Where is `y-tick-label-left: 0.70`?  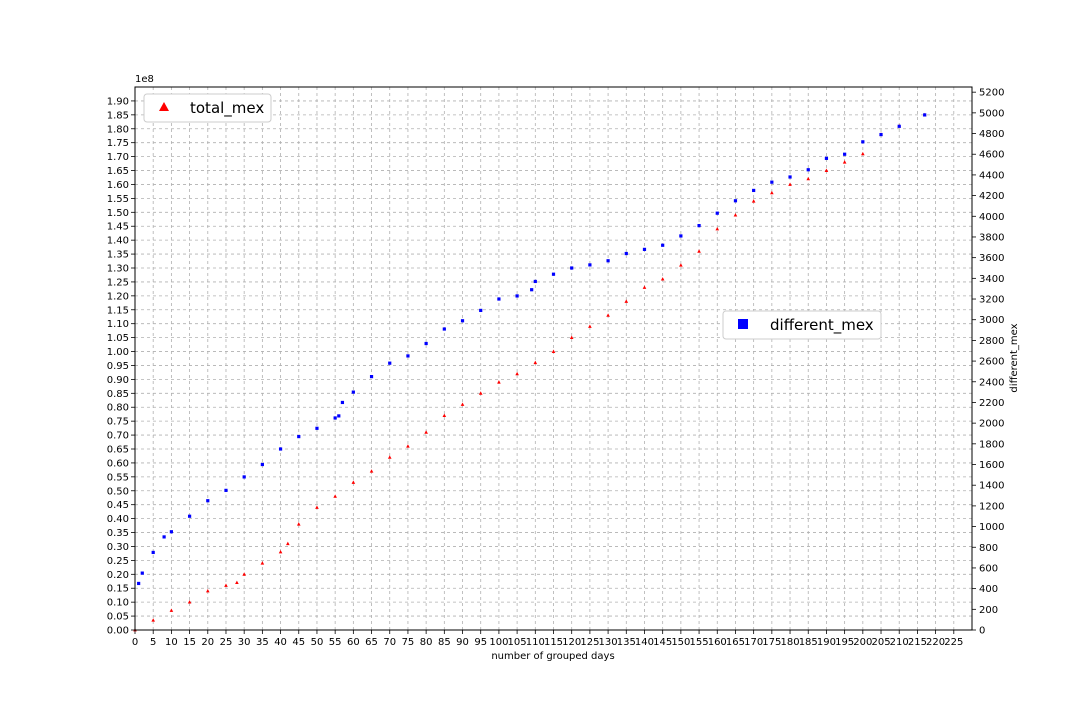 y-tick-label-left: 0.70 is located at coordinates (118, 436).